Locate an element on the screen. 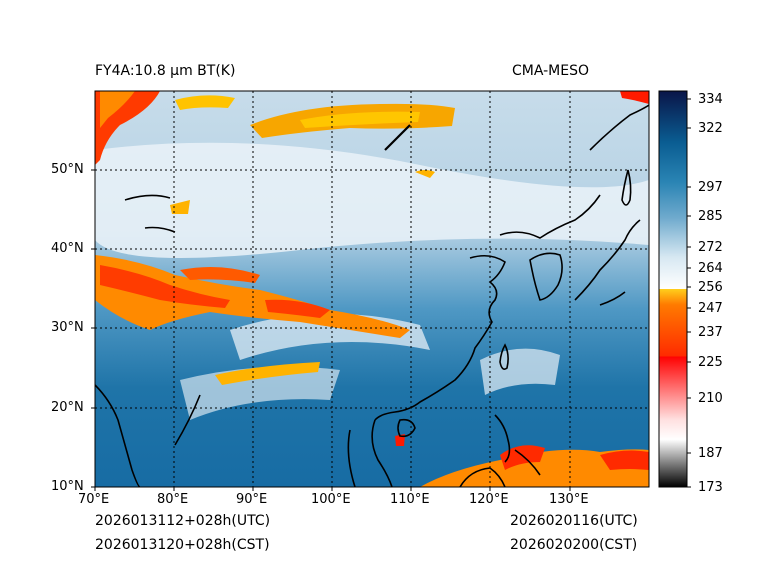 This screenshot has width=764, height=573. init-time-utc: 2026013112+028h(UTC) is located at coordinates (183, 521).